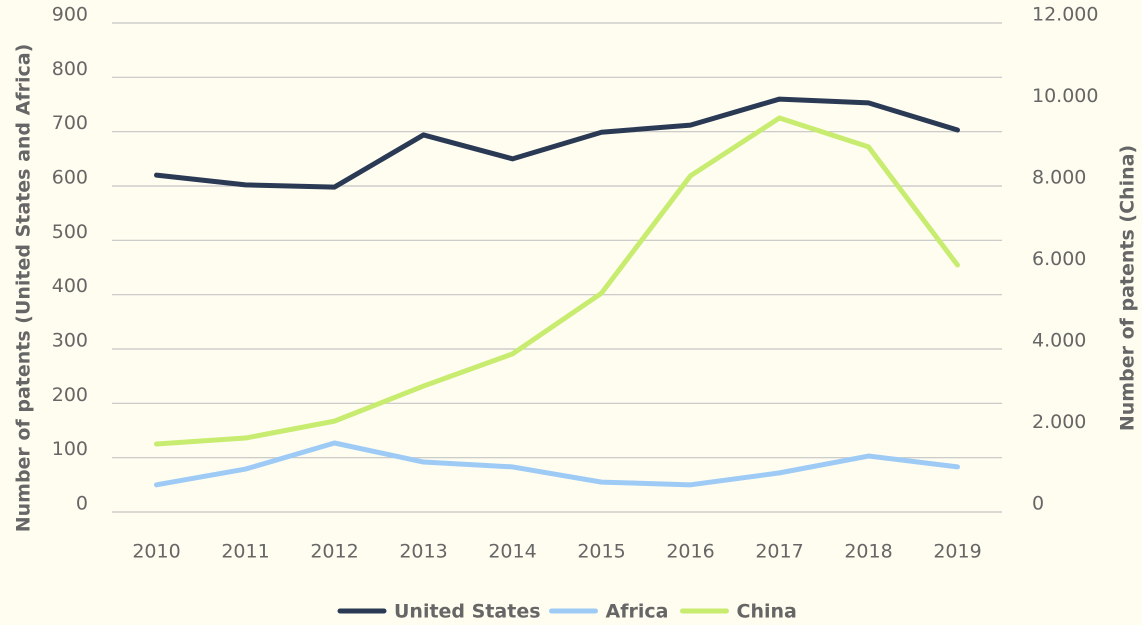  What do you see at coordinates (1059, 341) in the screenshot?
I see `y2-tick-label: 4.000` at bounding box center [1059, 341].